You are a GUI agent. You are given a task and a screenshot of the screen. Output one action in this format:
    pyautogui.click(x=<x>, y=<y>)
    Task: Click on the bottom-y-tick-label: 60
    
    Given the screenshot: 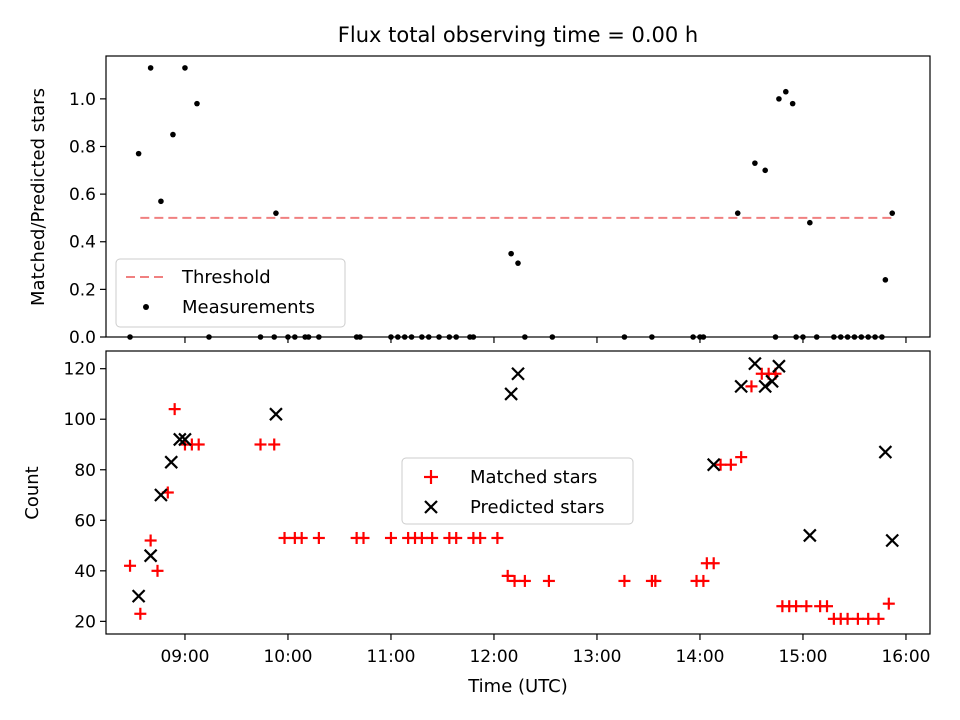 What is the action you would take?
    pyautogui.click(x=85, y=521)
    